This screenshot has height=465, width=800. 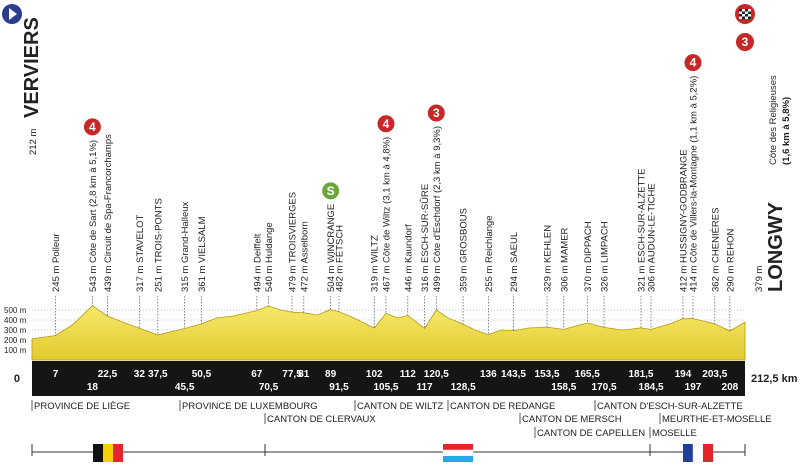 What do you see at coordinates (82, 406) in the screenshot?
I see `region-label: PROVINCE DE LIÈGE` at bounding box center [82, 406].